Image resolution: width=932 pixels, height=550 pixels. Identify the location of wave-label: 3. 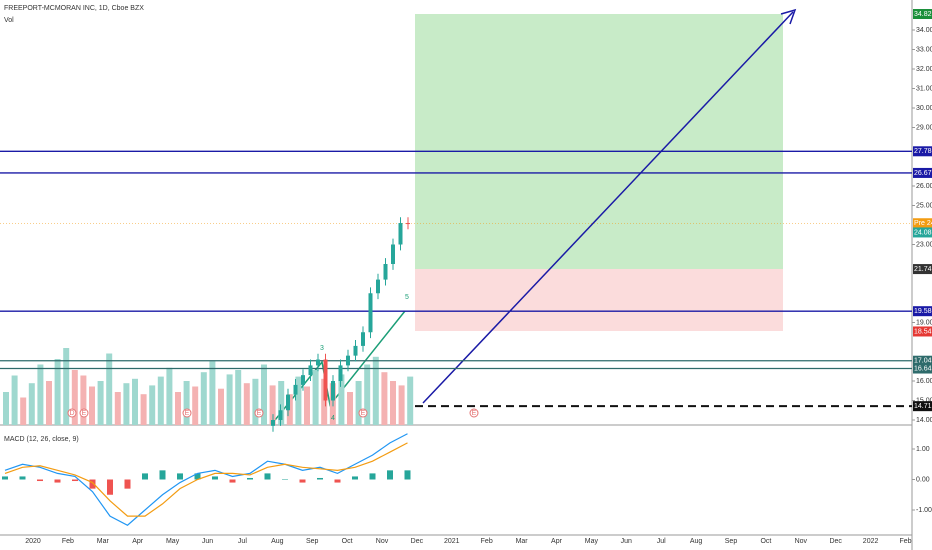
(322, 348).